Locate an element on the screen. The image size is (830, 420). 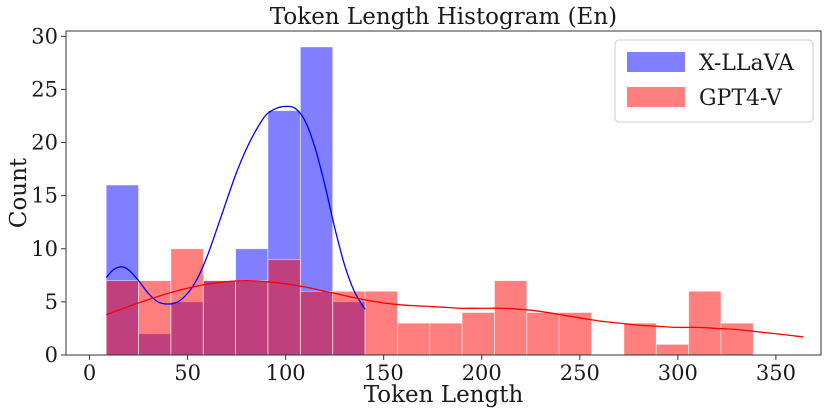
x-tick-label-0: 0 is located at coordinates (89, 373).